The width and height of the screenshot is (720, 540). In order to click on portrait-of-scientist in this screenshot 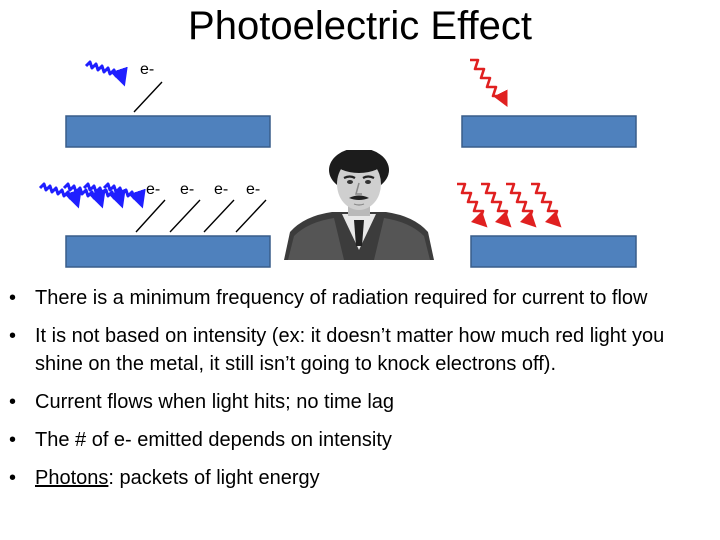, I will do `click(359, 205)`.